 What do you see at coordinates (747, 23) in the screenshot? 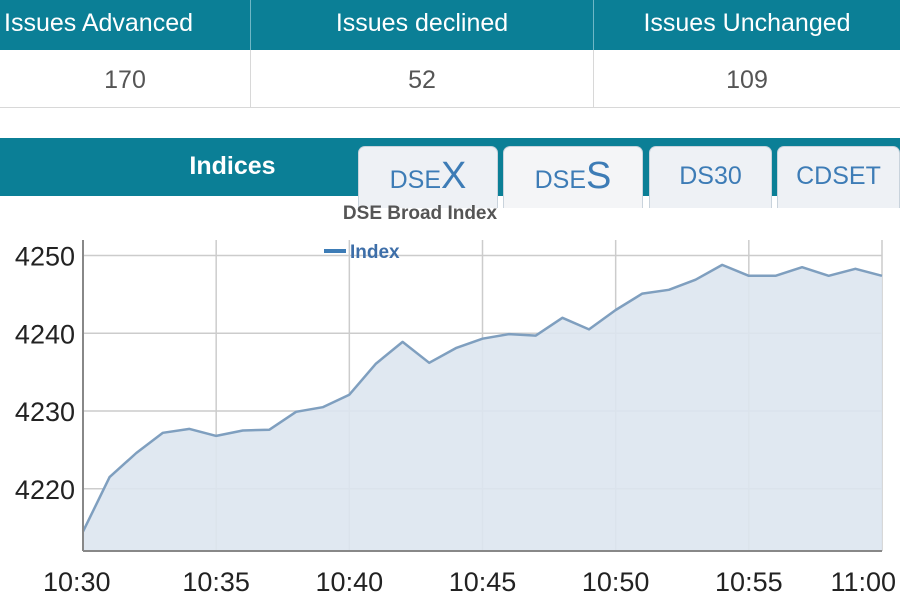
I see `issues-unchanged-header: Issues Unchanged` at bounding box center [747, 23].